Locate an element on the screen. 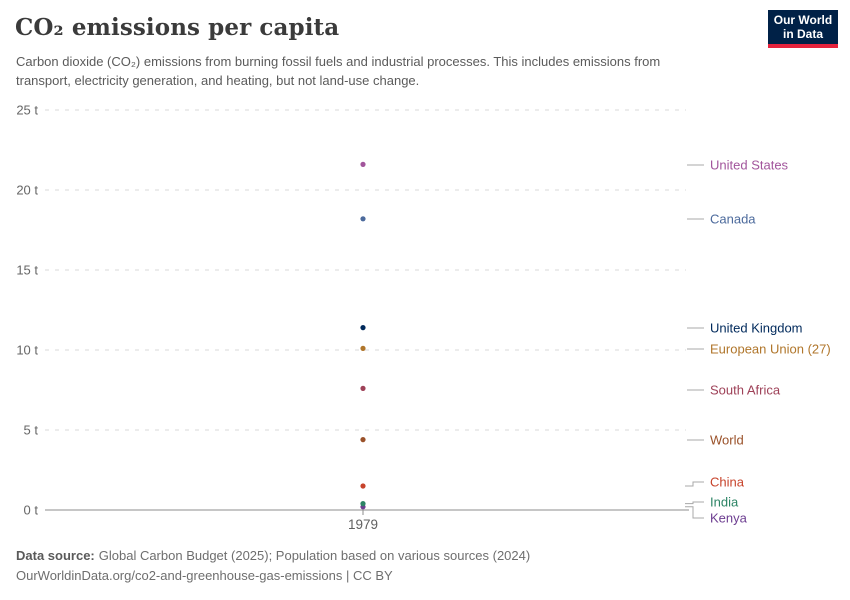 This screenshot has width=850, height=600. entity-label: European Union (27) is located at coordinates (770, 349).